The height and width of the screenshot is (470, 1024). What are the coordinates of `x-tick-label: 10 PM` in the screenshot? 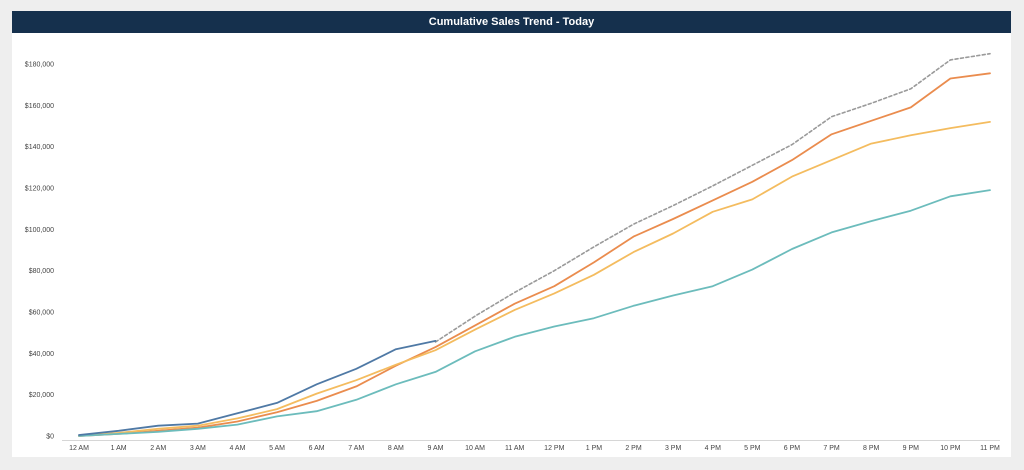 It's located at (950, 448).